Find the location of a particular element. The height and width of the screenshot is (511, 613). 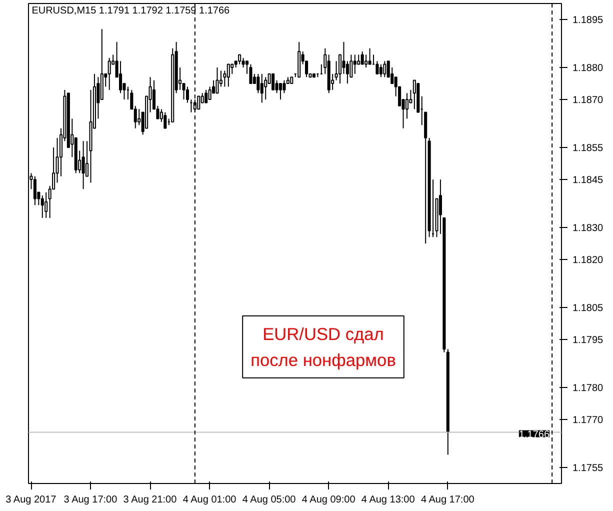

y-tick-label: 1.1855 is located at coordinates (588, 148).